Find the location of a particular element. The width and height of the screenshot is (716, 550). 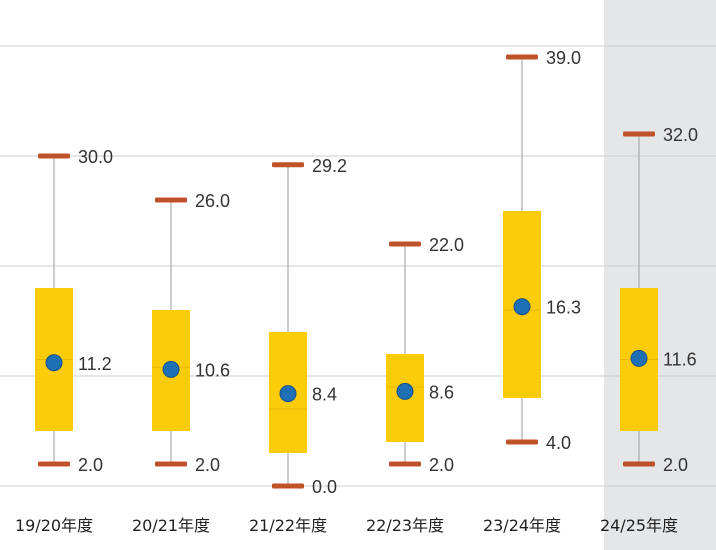

category-label: 23/24年度 is located at coordinates (522, 525).